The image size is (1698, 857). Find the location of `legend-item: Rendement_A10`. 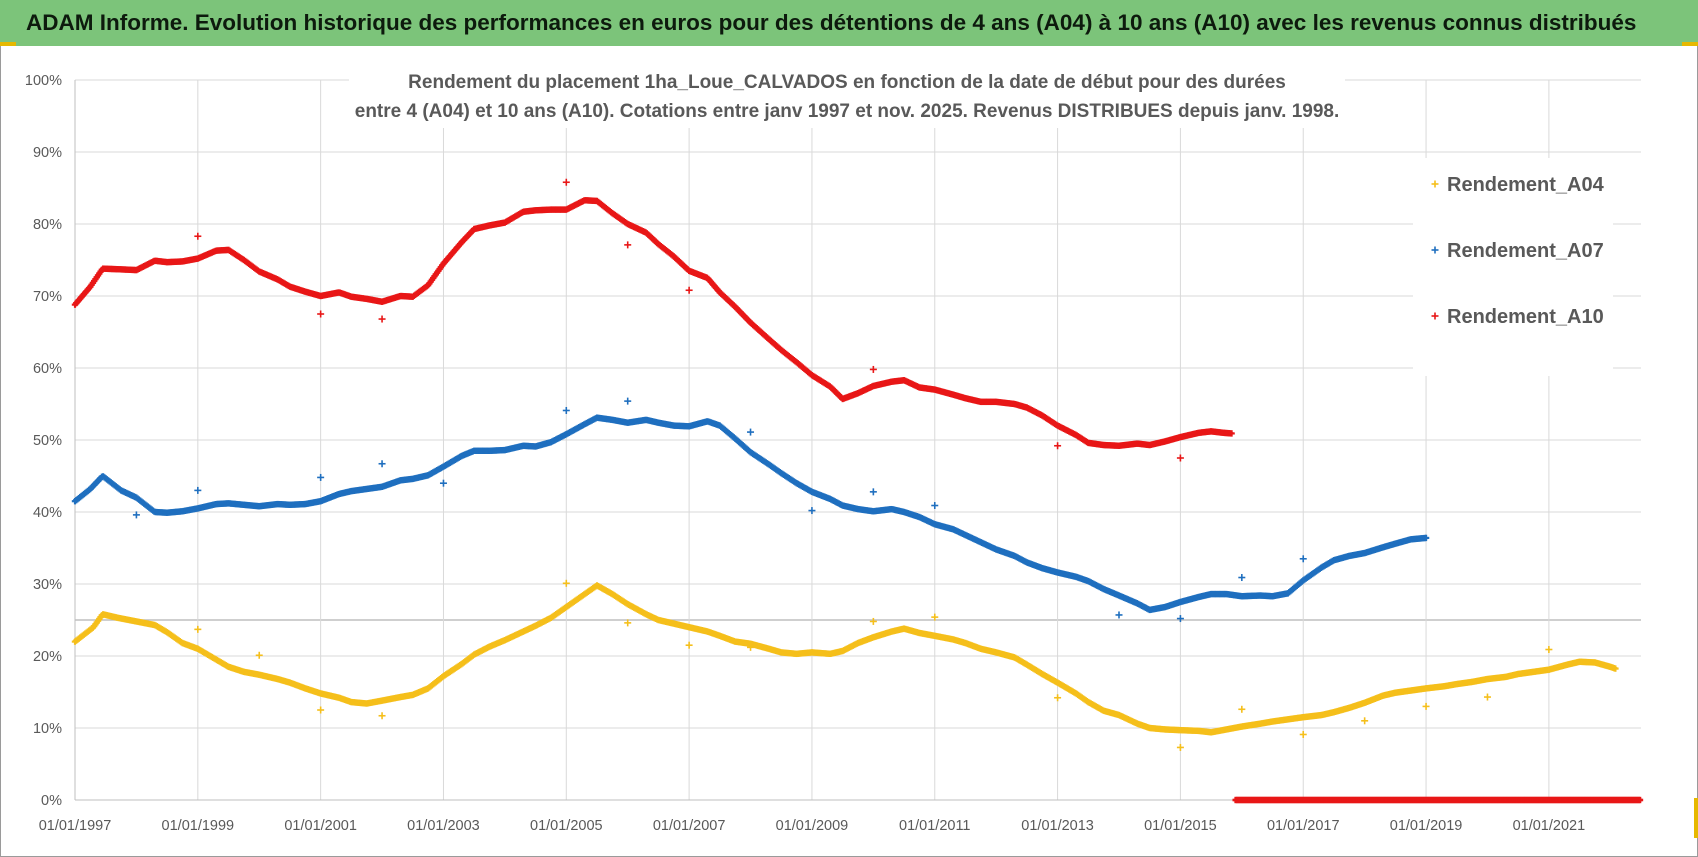

legend-item: Rendement_A10 is located at coordinates (1517, 317).